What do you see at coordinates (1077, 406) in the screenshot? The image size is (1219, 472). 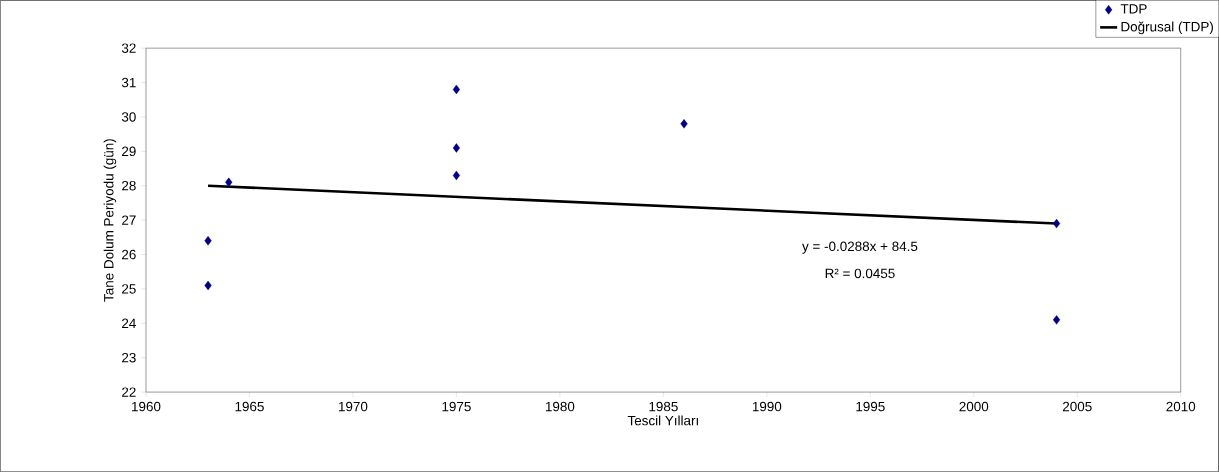 I see `x-tick-label: 2005` at bounding box center [1077, 406].